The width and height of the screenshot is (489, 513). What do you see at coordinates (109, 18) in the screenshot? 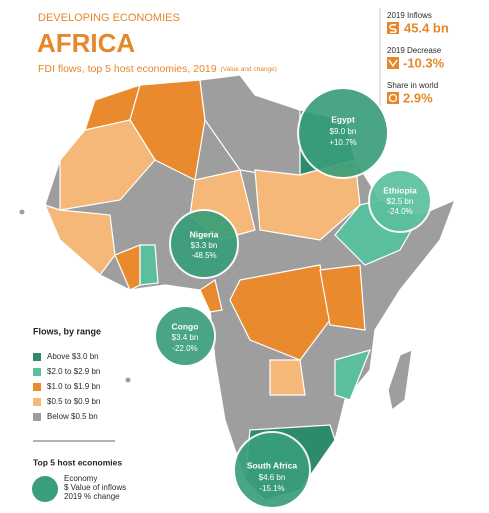
I see `kicker: DEVELOPING ECONOMIES` at bounding box center [109, 18].